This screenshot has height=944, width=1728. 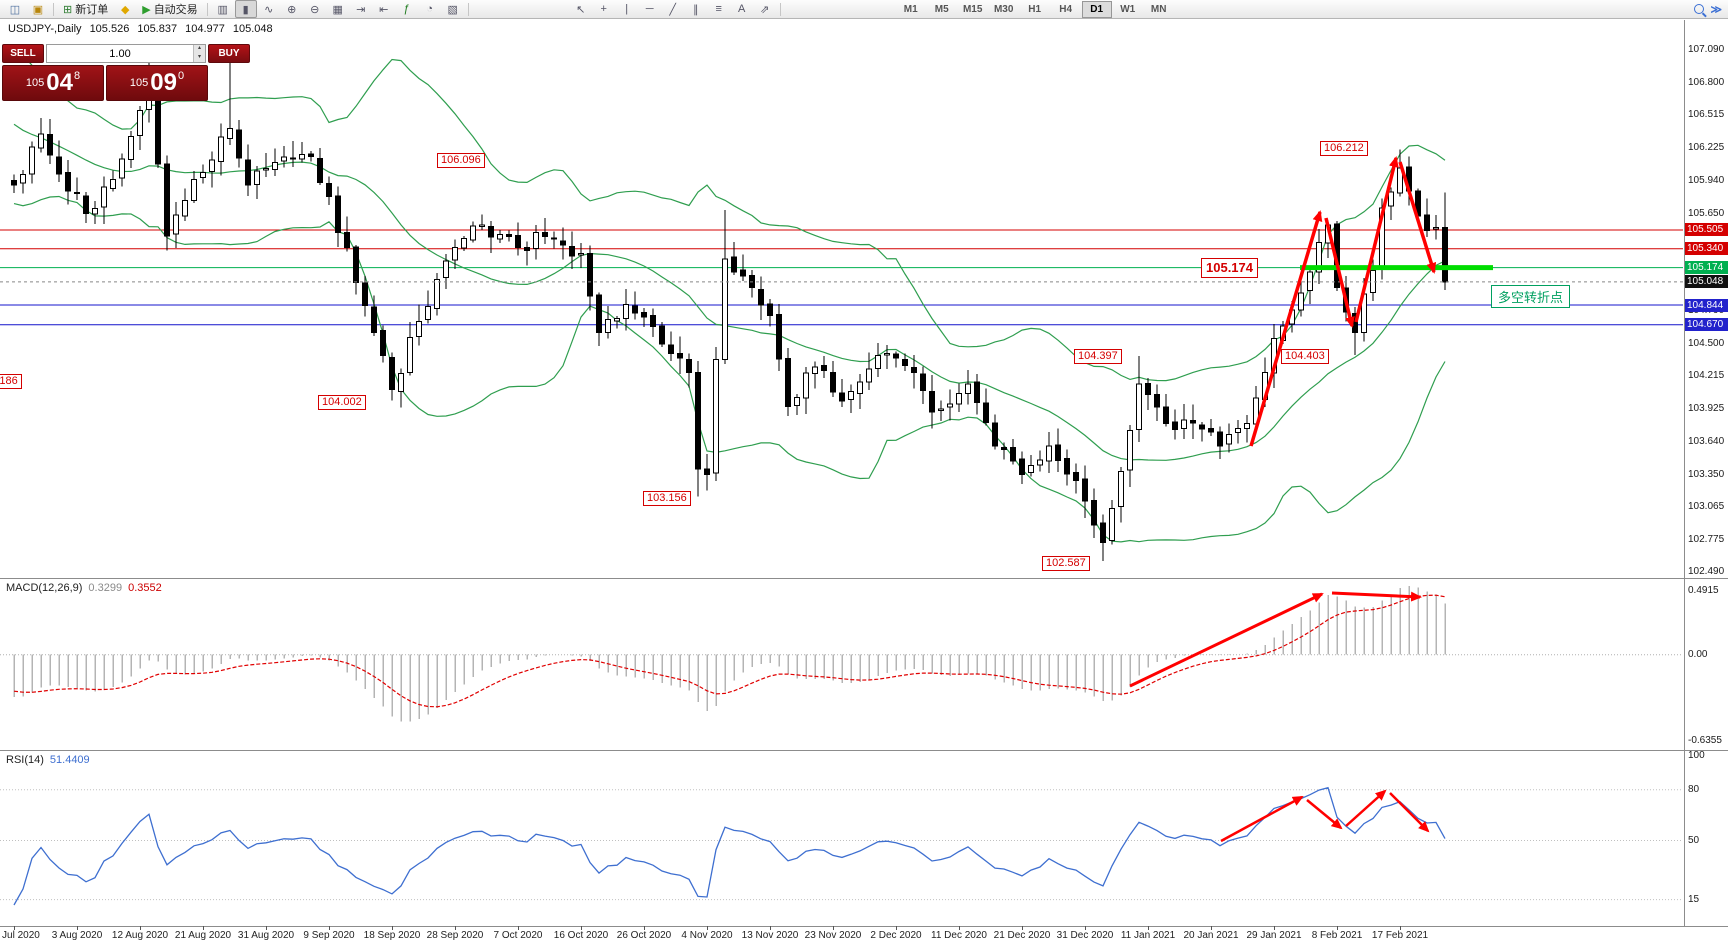 I want to click on auto-scroll-icon: ⇥, so click(x=361, y=9).